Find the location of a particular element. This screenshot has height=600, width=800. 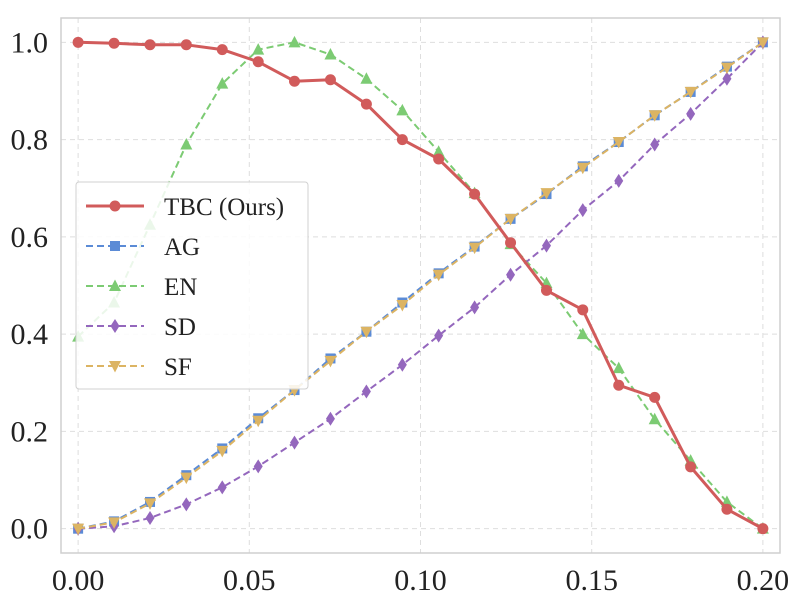

y-tick-label: 0.6 is located at coordinates (30, 237).